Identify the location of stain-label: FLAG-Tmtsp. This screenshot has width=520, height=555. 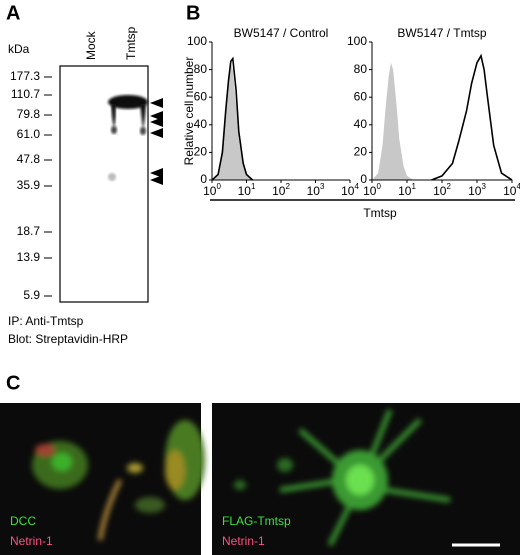
(256, 521).